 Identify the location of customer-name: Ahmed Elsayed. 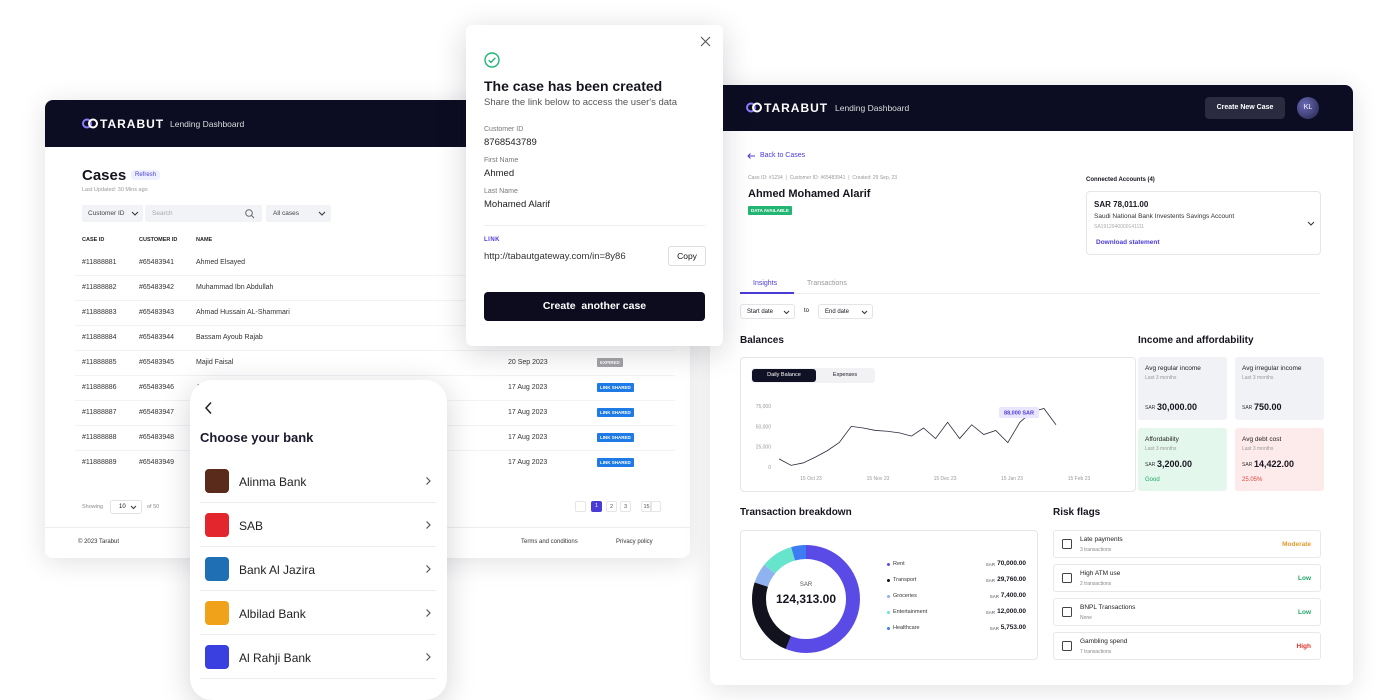
(221, 262).